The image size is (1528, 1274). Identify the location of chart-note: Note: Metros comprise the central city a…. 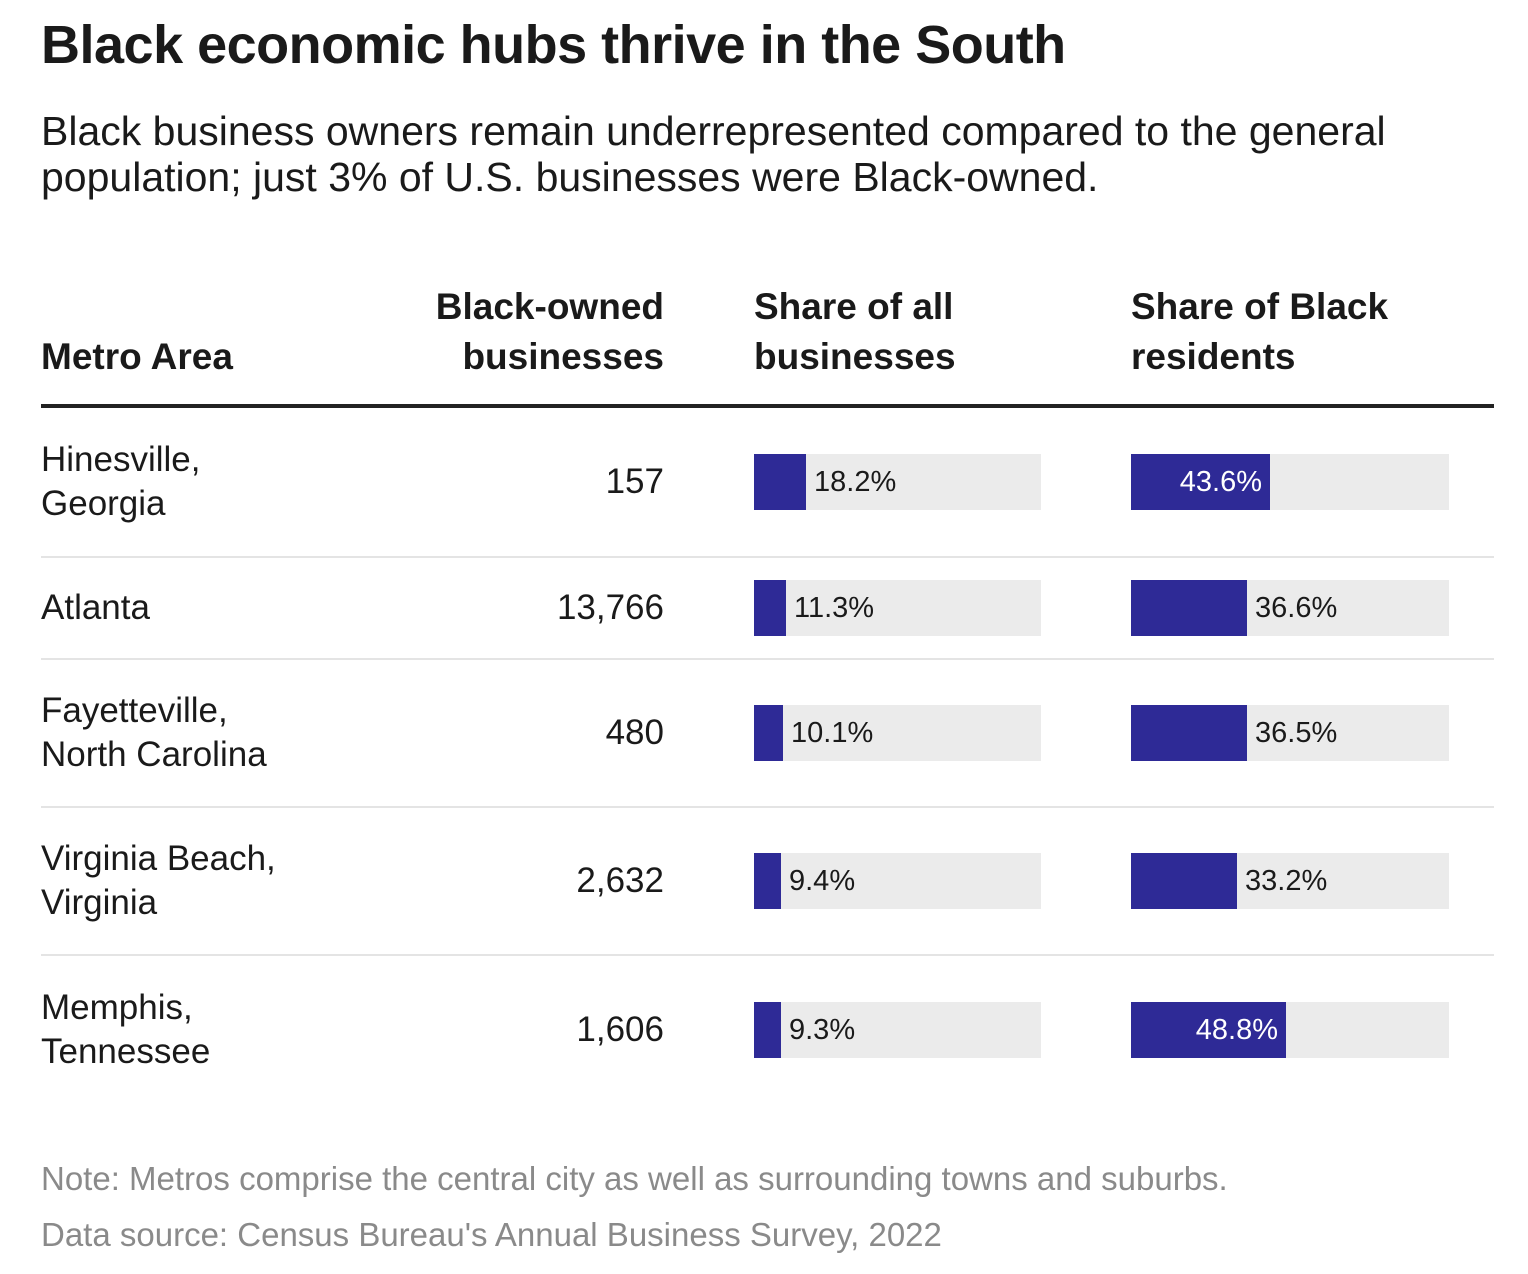
(634, 1178).